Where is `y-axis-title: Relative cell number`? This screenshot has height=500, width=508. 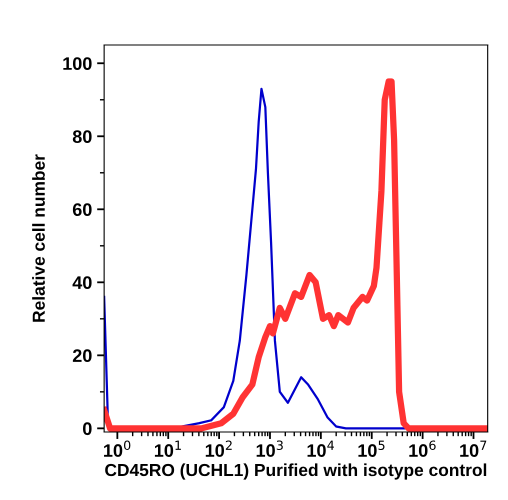
y-axis-title: Relative cell number is located at coordinates (38, 238).